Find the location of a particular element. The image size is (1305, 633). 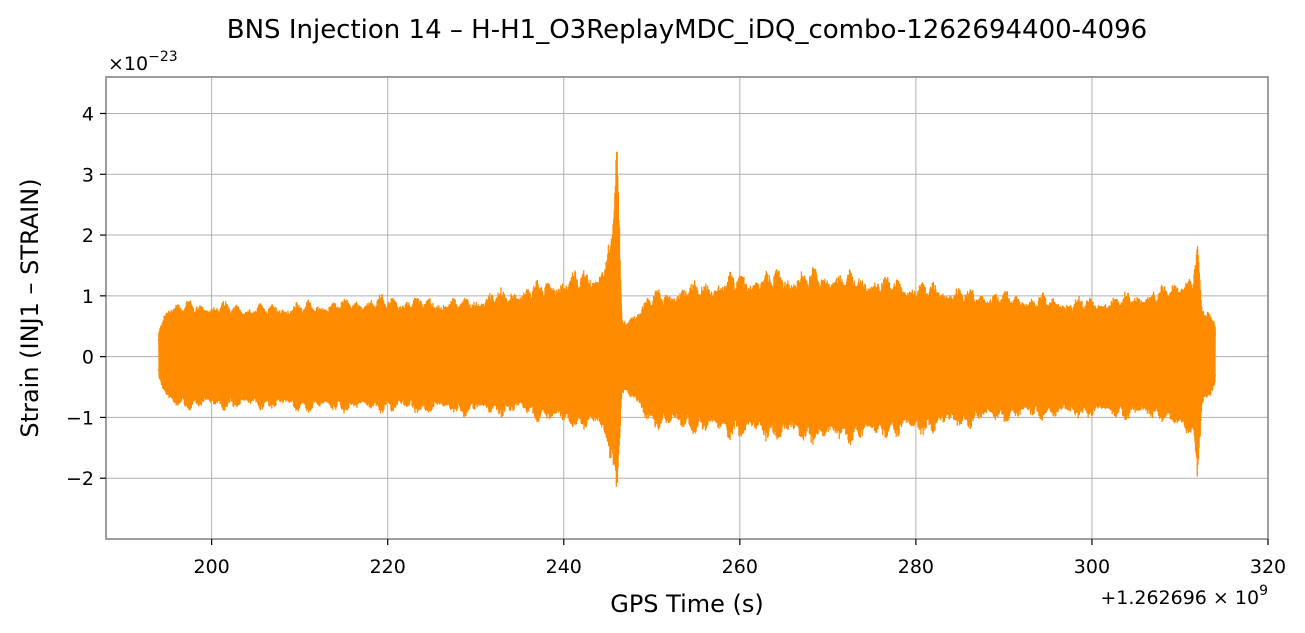

y-axis-title: Strain (INJ1 – STRAIN) is located at coordinates (30, 307).